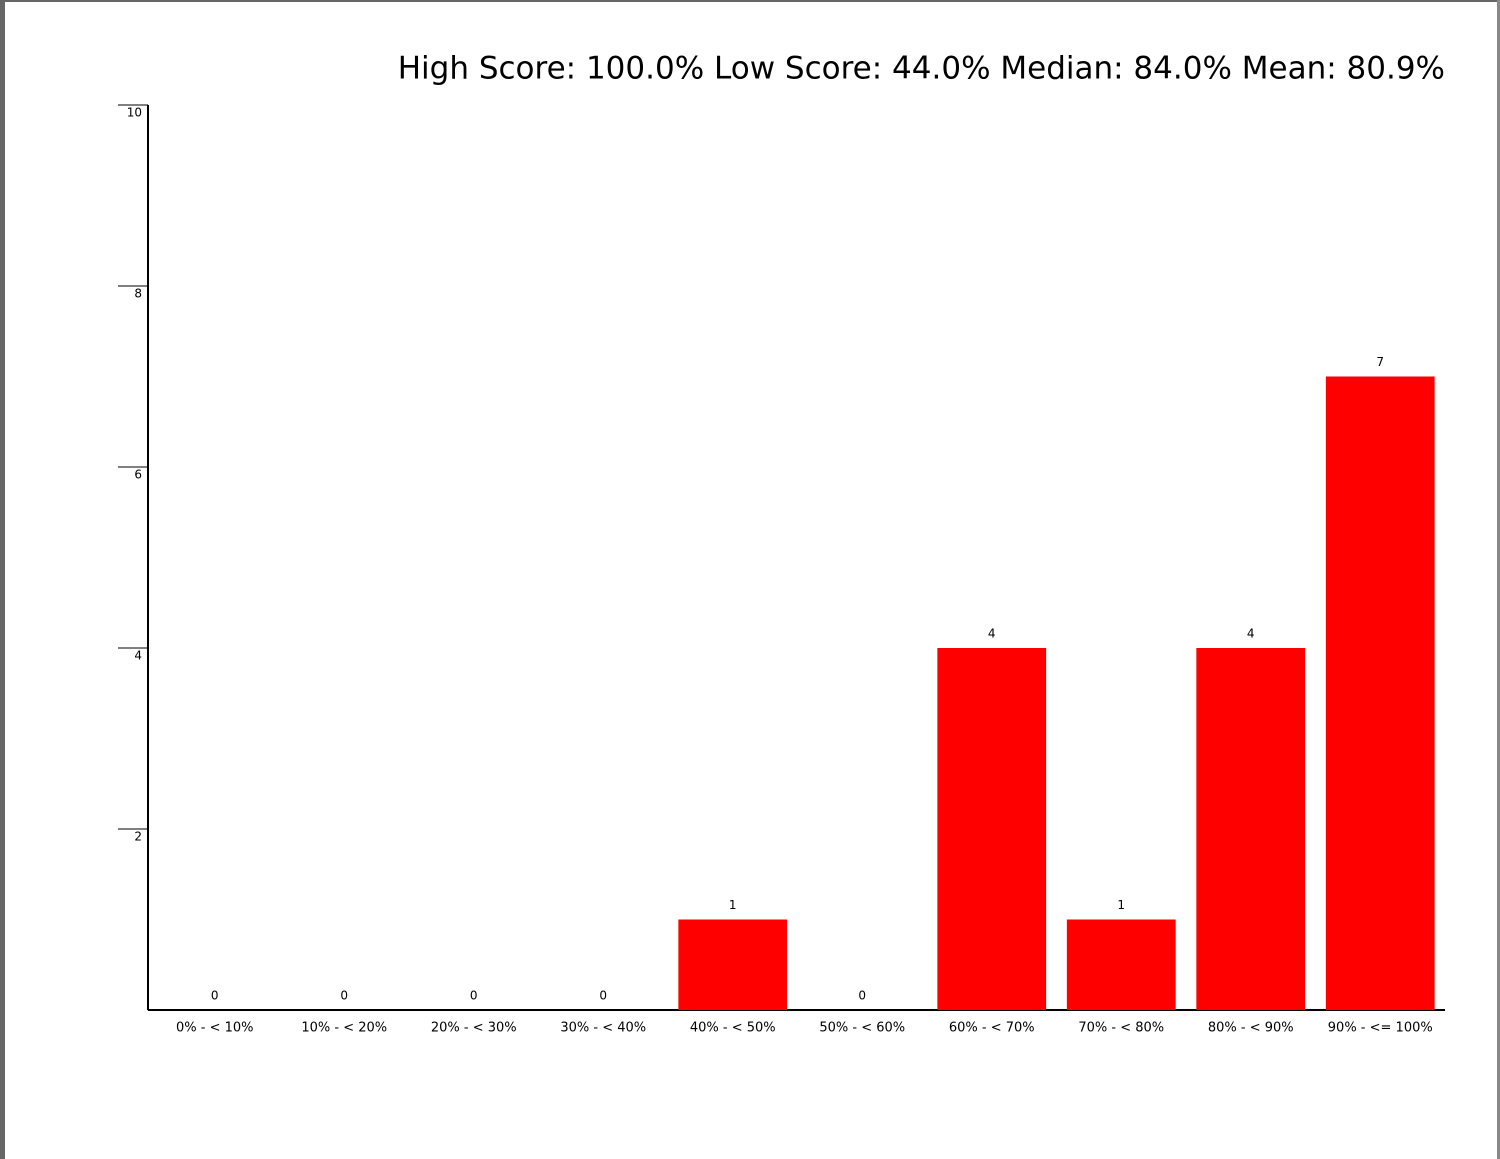 The image size is (1500, 1159). What do you see at coordinates (603, 1028) in the screenshot?
I see `x-tick-label: 30% - < 40%` at bounding box center [603, 1028].